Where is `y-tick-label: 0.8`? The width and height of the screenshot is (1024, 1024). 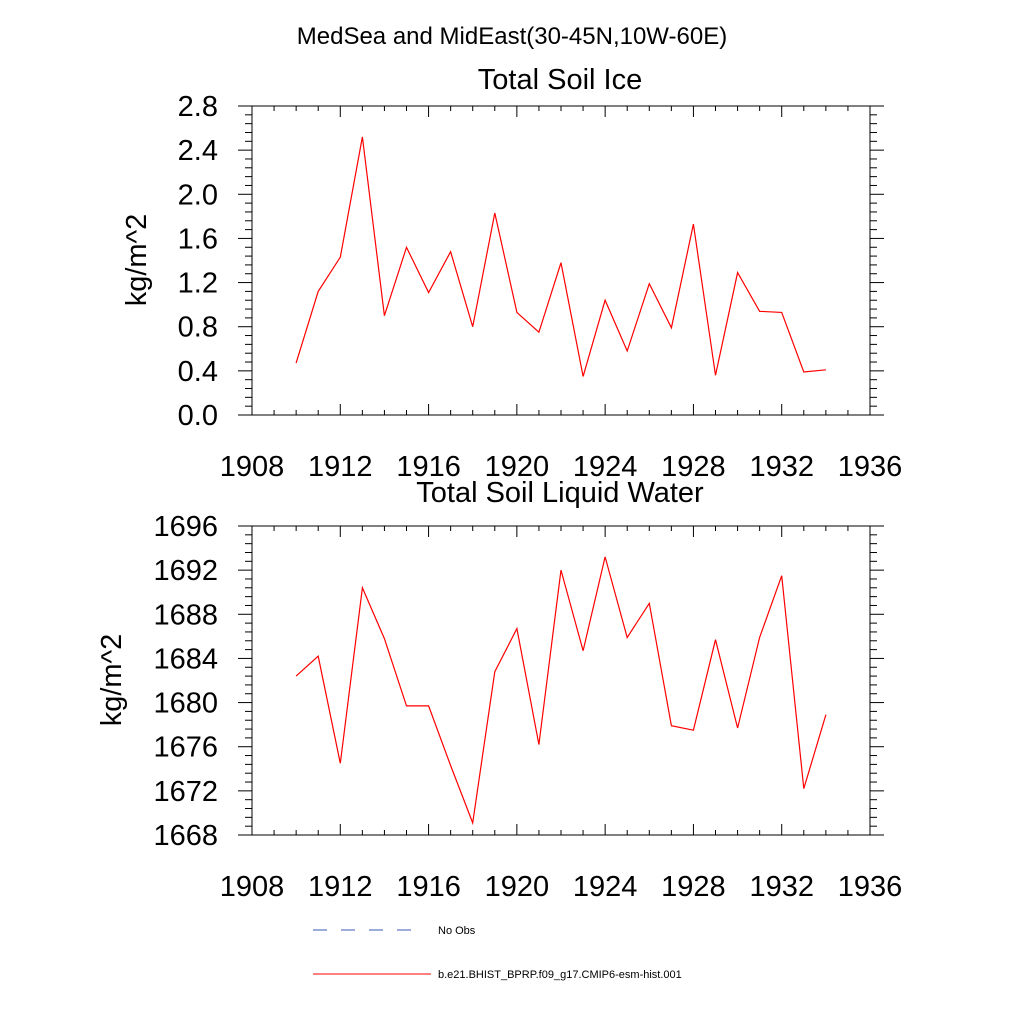
y-tick-label: 0.8 is located at coordinates (198, 328).